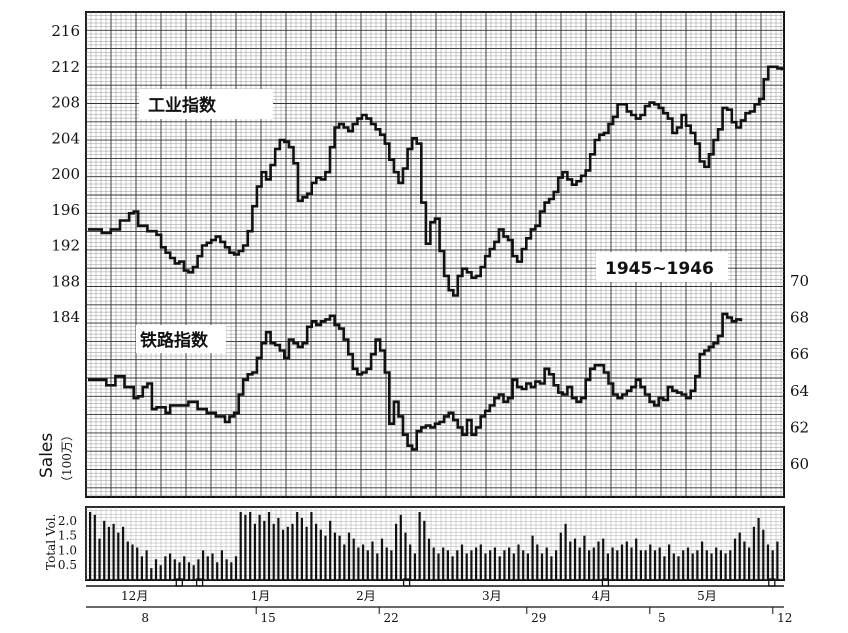  What do you see at coordinates (65, 281) in the screenshot?
I see `left-tick-label: 188` at bounding box center [65, 281].